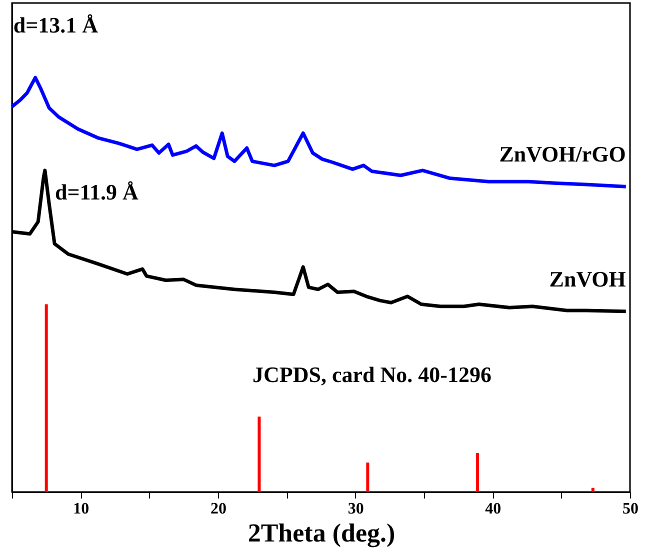  Describe the element at coordinates (96, 191) in the screenshot. I see `annotation: d=11.9 Å` at that location.